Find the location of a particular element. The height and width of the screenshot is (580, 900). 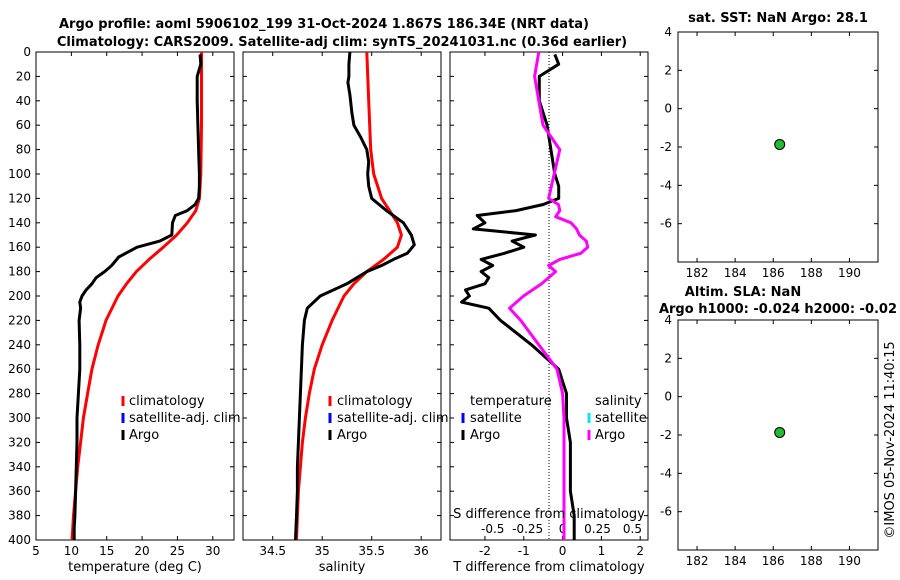

legend-argo-t-label: Argo is located at coordinates (485, 435).